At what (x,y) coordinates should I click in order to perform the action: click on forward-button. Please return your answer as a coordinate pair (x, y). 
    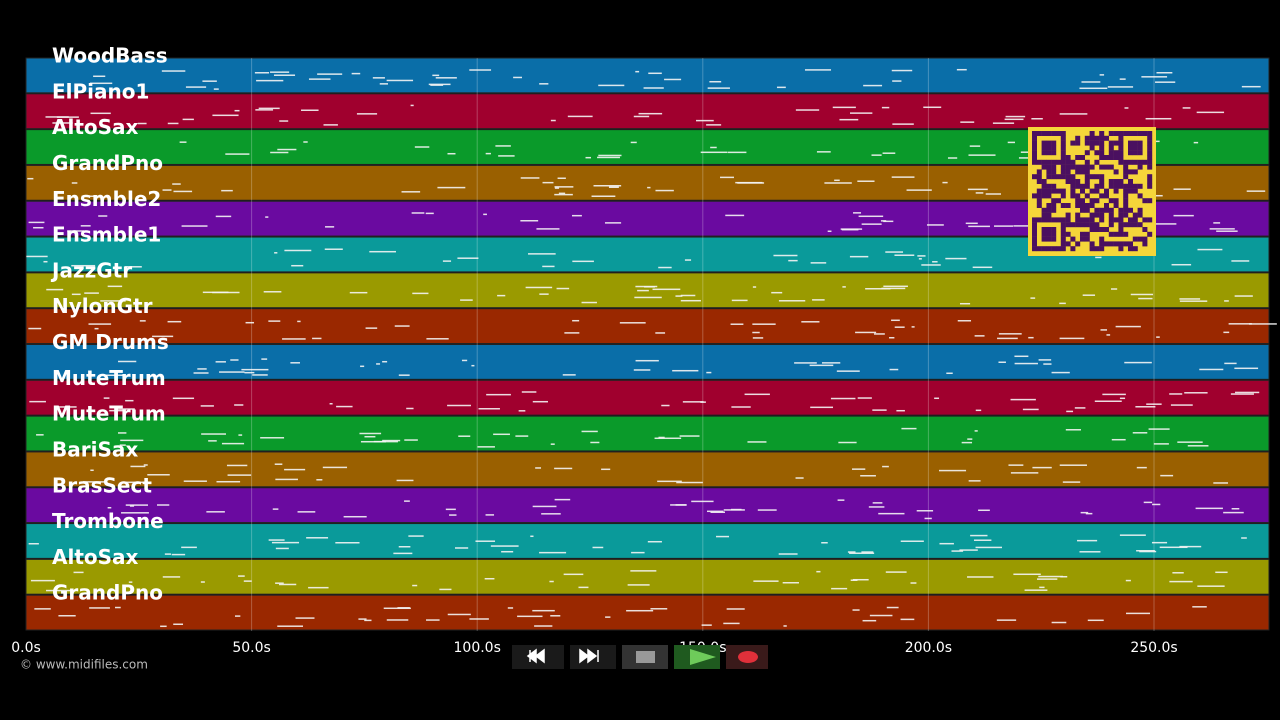
    Looking at the image, I should click on (593, 657).